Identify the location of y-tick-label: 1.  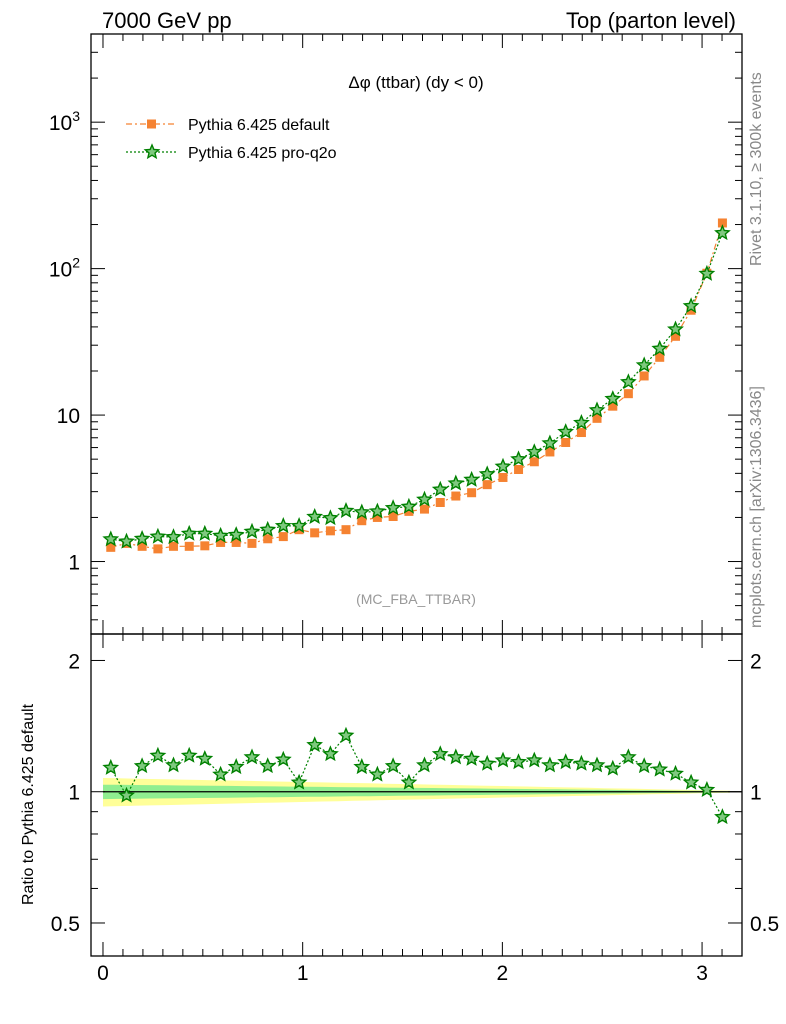
(74, 563).